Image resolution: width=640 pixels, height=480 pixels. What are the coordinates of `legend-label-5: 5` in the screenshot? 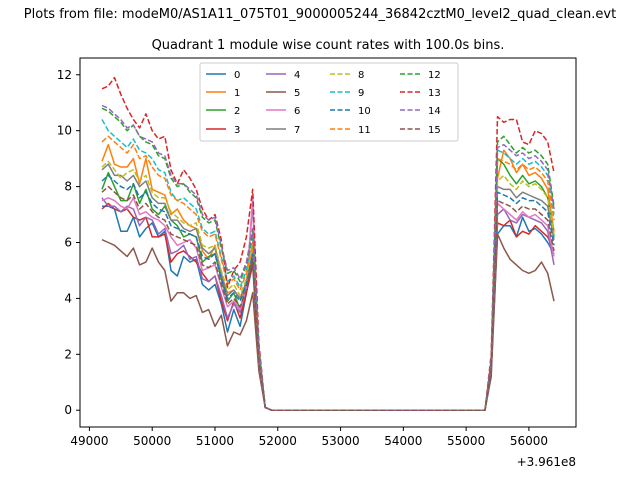 It's located at (297, 93).